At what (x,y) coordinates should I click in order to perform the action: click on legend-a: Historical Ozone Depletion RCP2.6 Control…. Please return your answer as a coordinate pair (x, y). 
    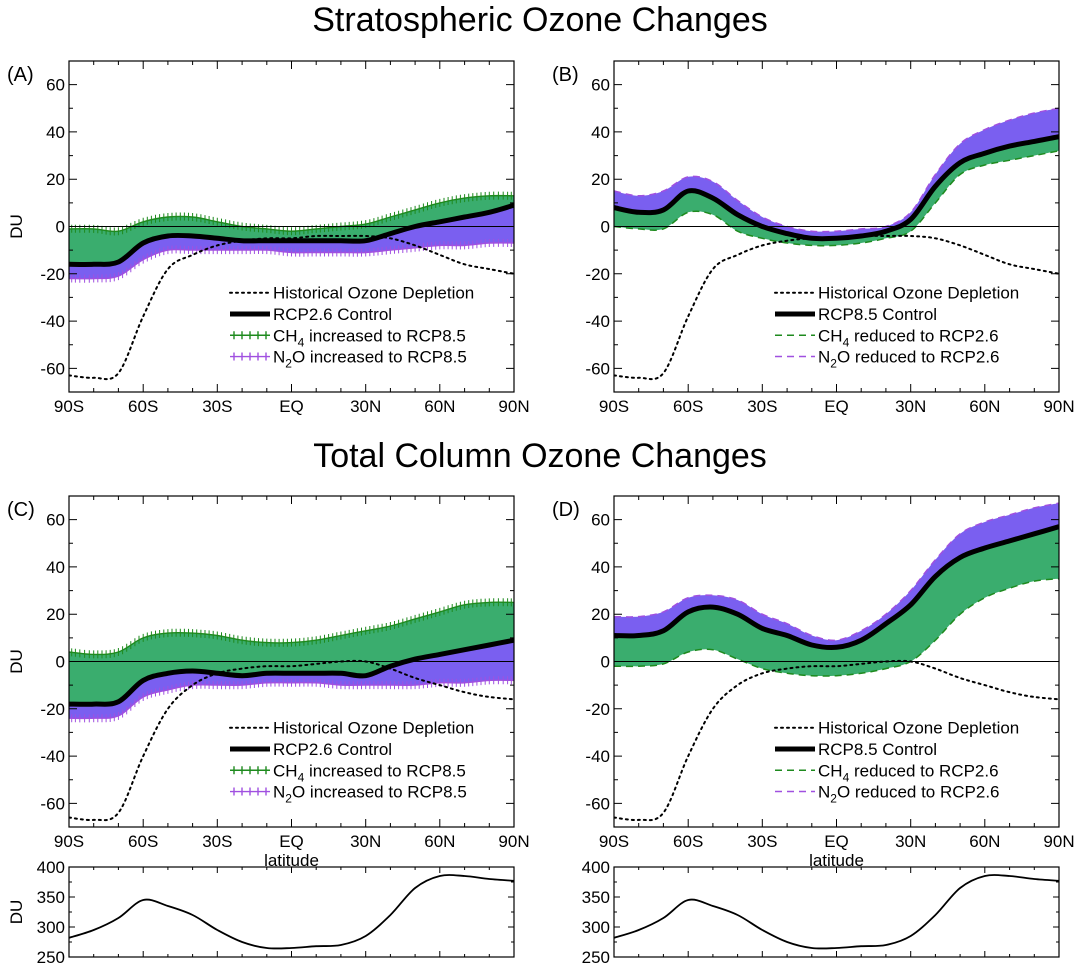
    Looking at the image, I should click on (351, 327).